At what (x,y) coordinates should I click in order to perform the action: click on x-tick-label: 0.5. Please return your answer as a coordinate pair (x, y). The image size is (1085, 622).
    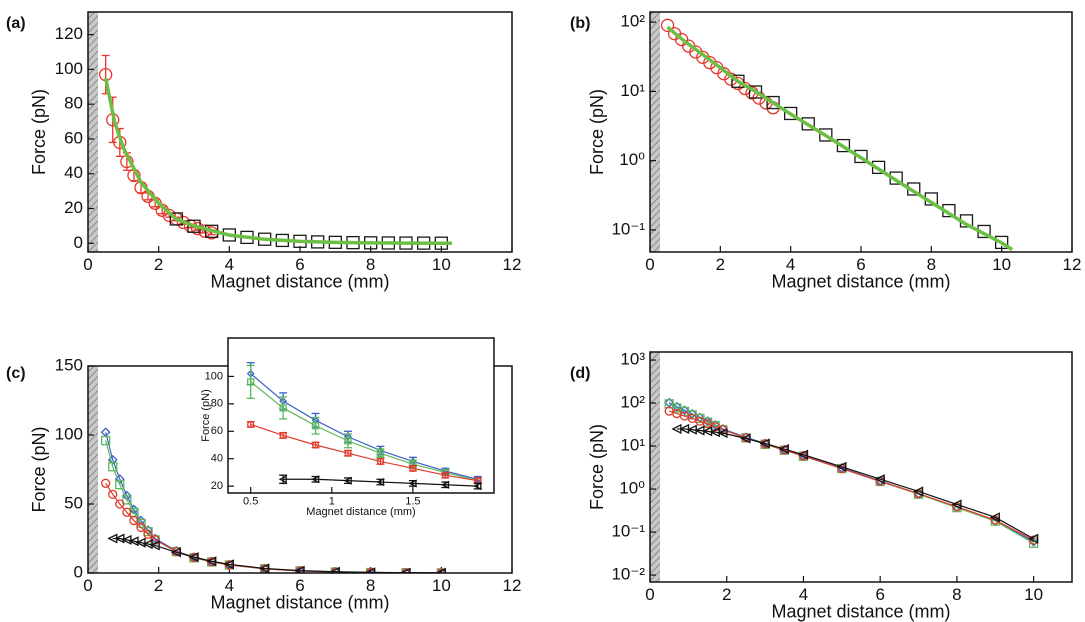
    Looking at the image, I should click on (250, 502).